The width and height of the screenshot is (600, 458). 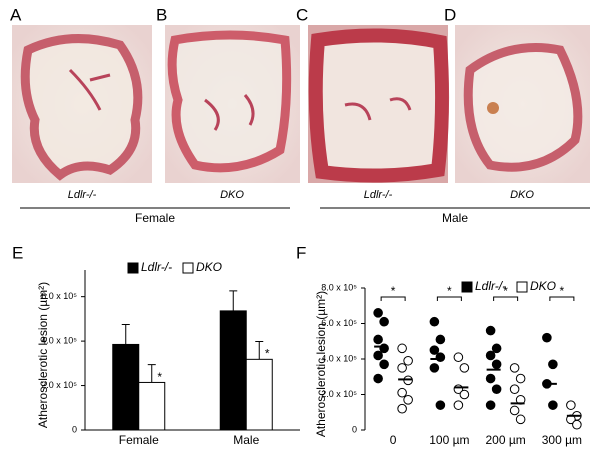 What do you see at coordinates (82, 104) in the screenshot?
I see `histology-a` at bounding box center [82, 104].